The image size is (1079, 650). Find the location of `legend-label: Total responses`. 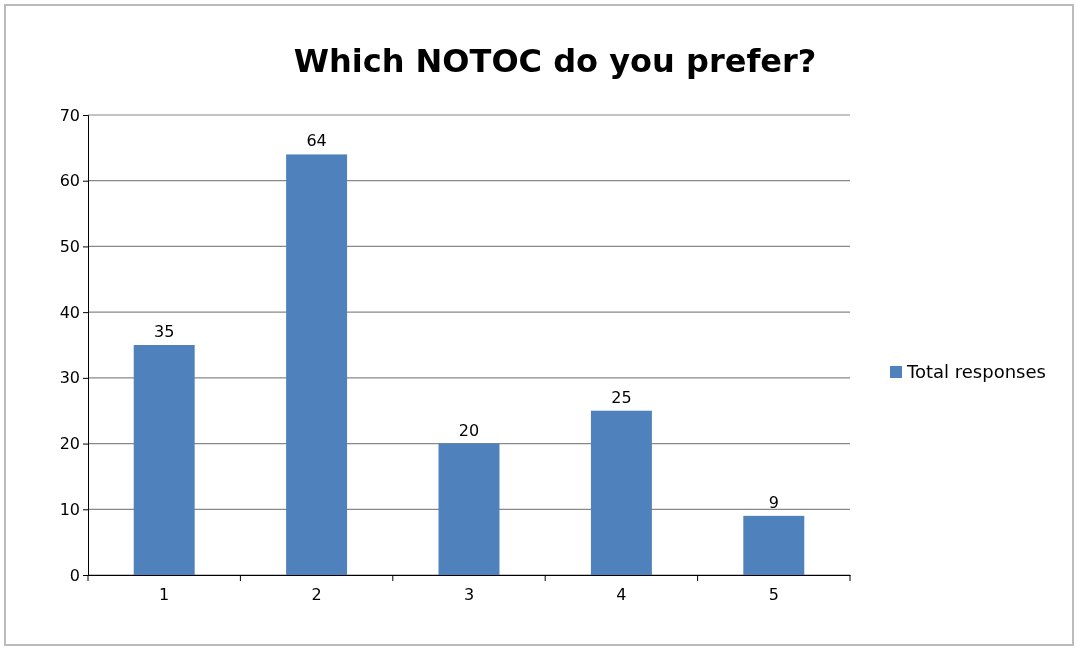

legend-label: Total responses is located at coordinates (976, 371).